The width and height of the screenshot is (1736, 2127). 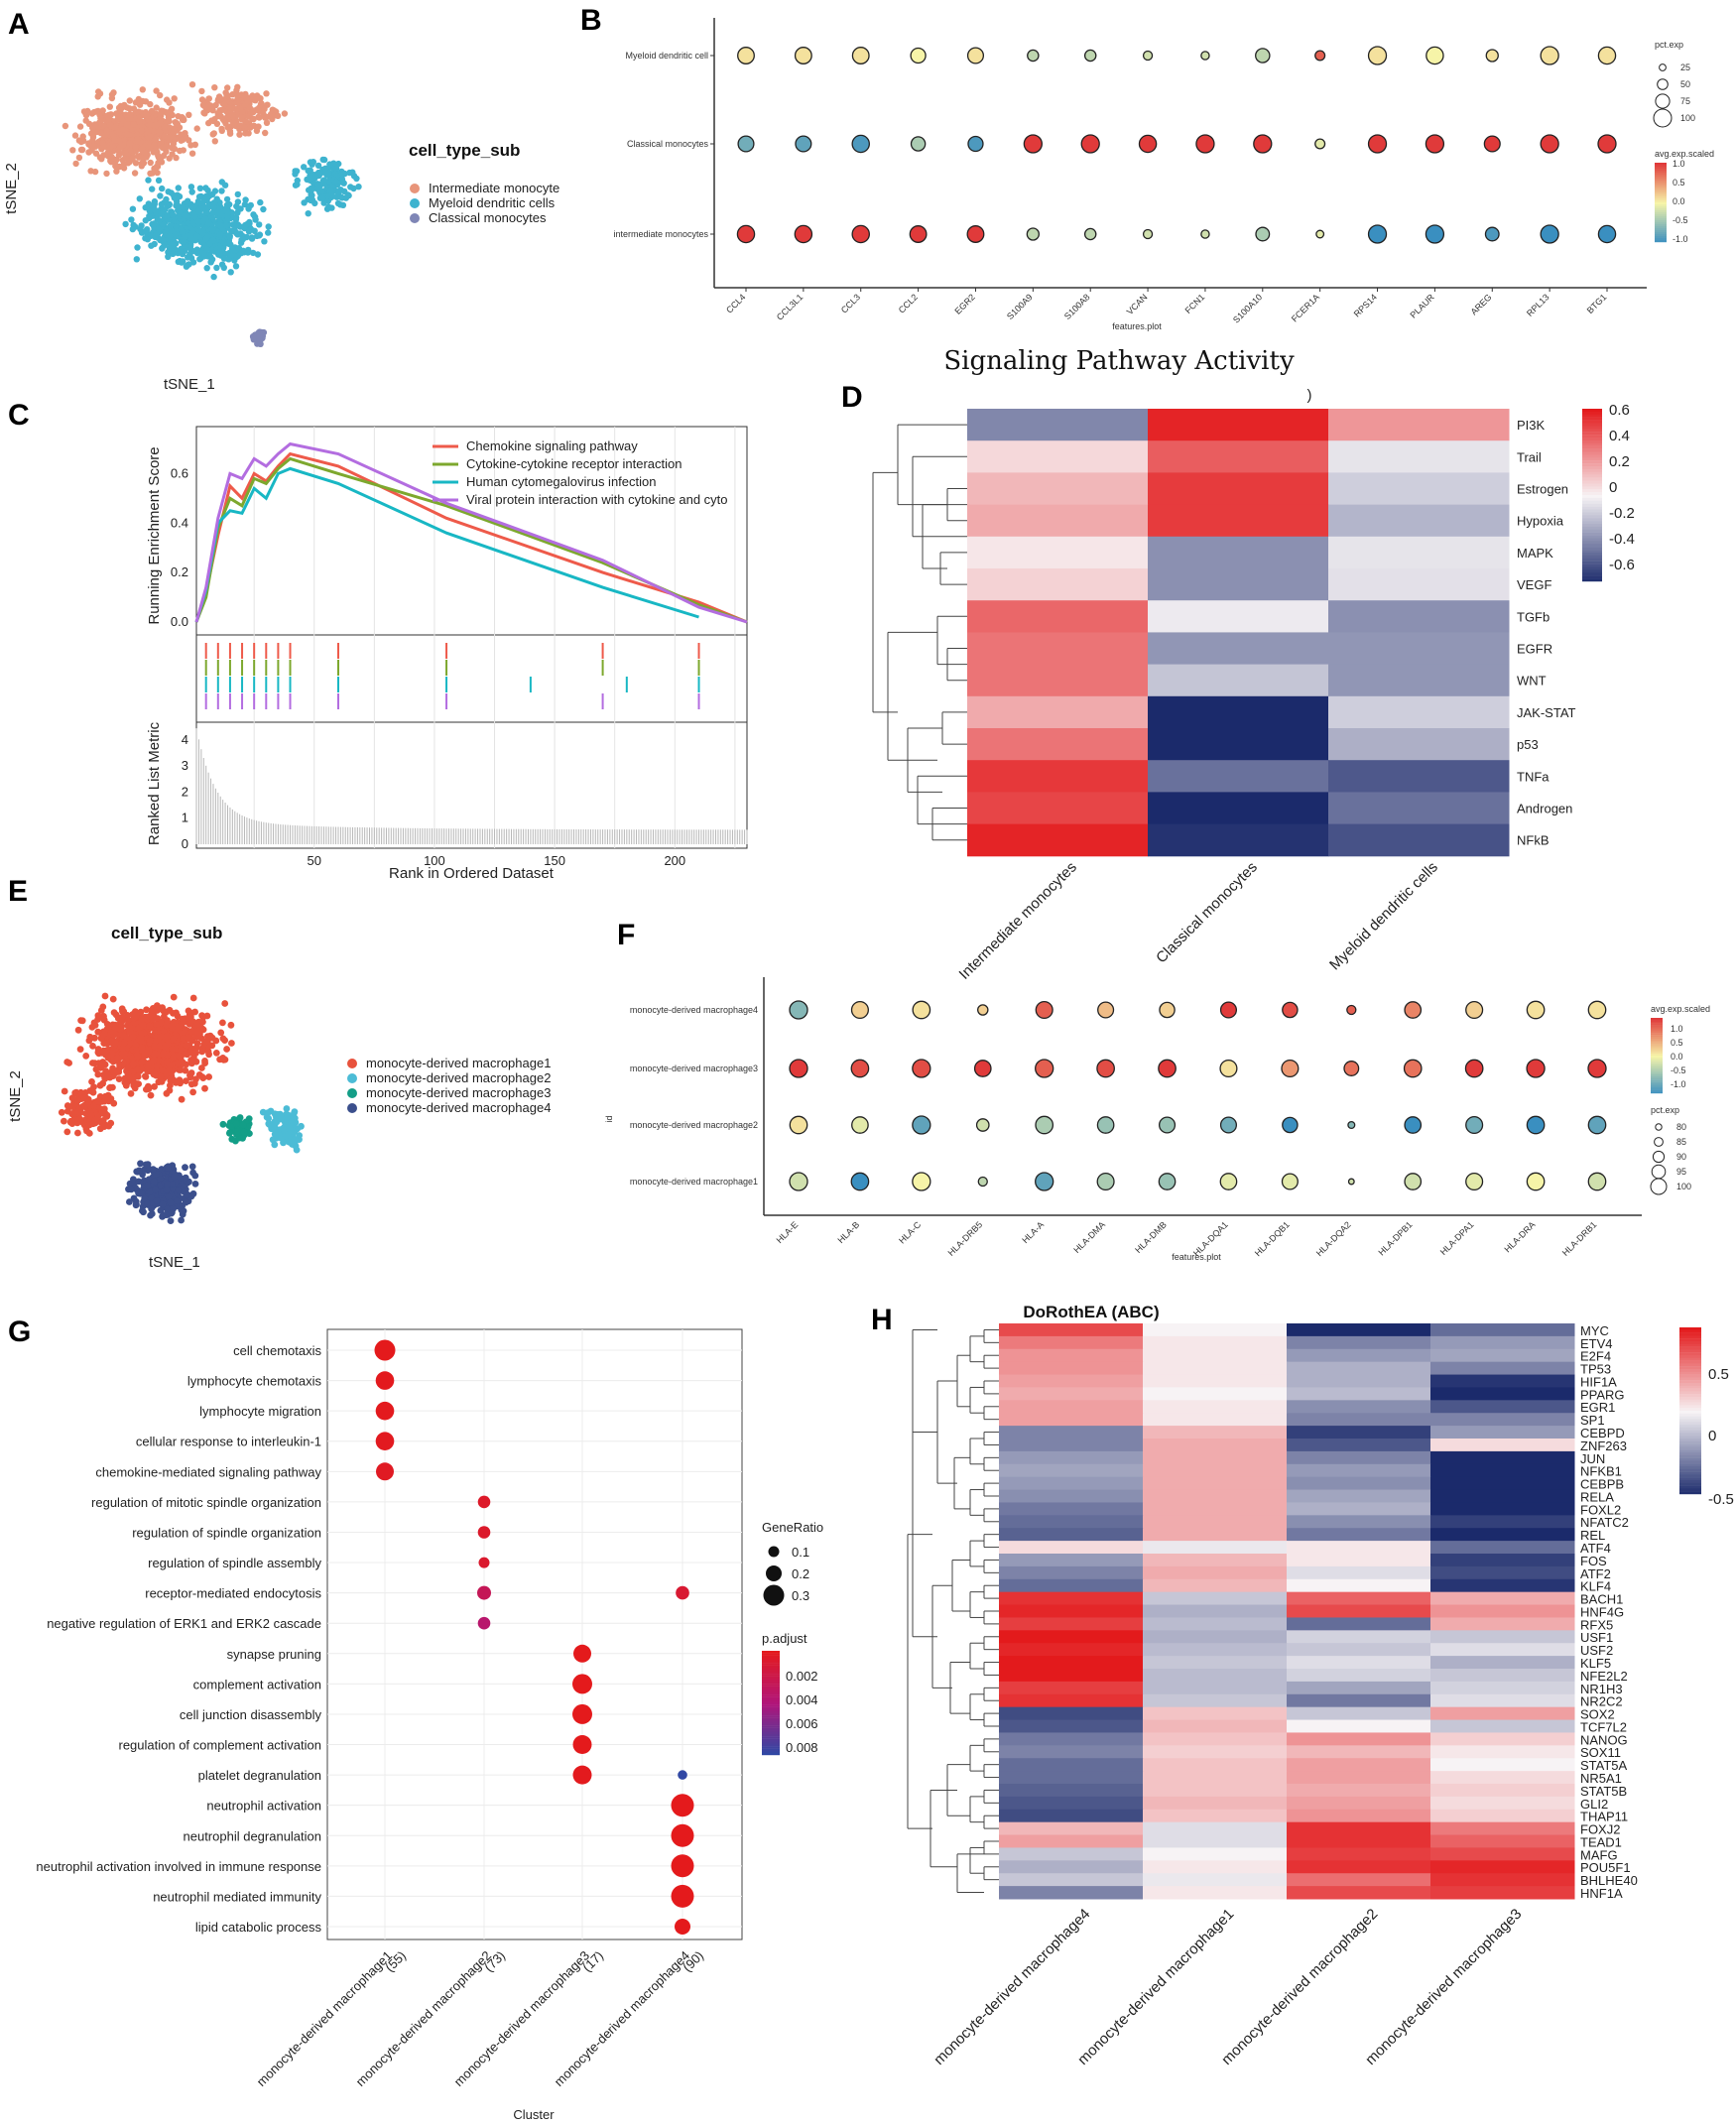 I want to click on panel-d-colorbar-label: -0.6, so click(x=1622, y=565).